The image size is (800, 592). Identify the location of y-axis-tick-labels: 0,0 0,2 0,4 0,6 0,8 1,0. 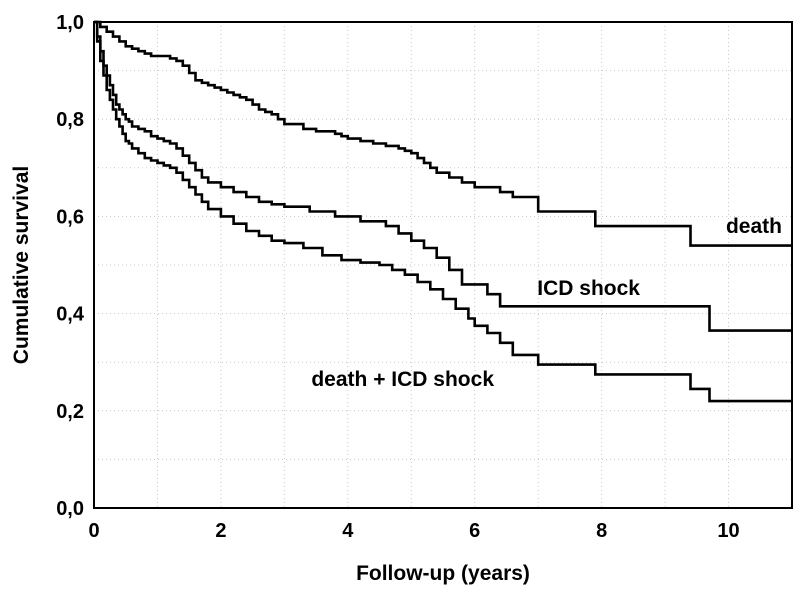
(70, 266).